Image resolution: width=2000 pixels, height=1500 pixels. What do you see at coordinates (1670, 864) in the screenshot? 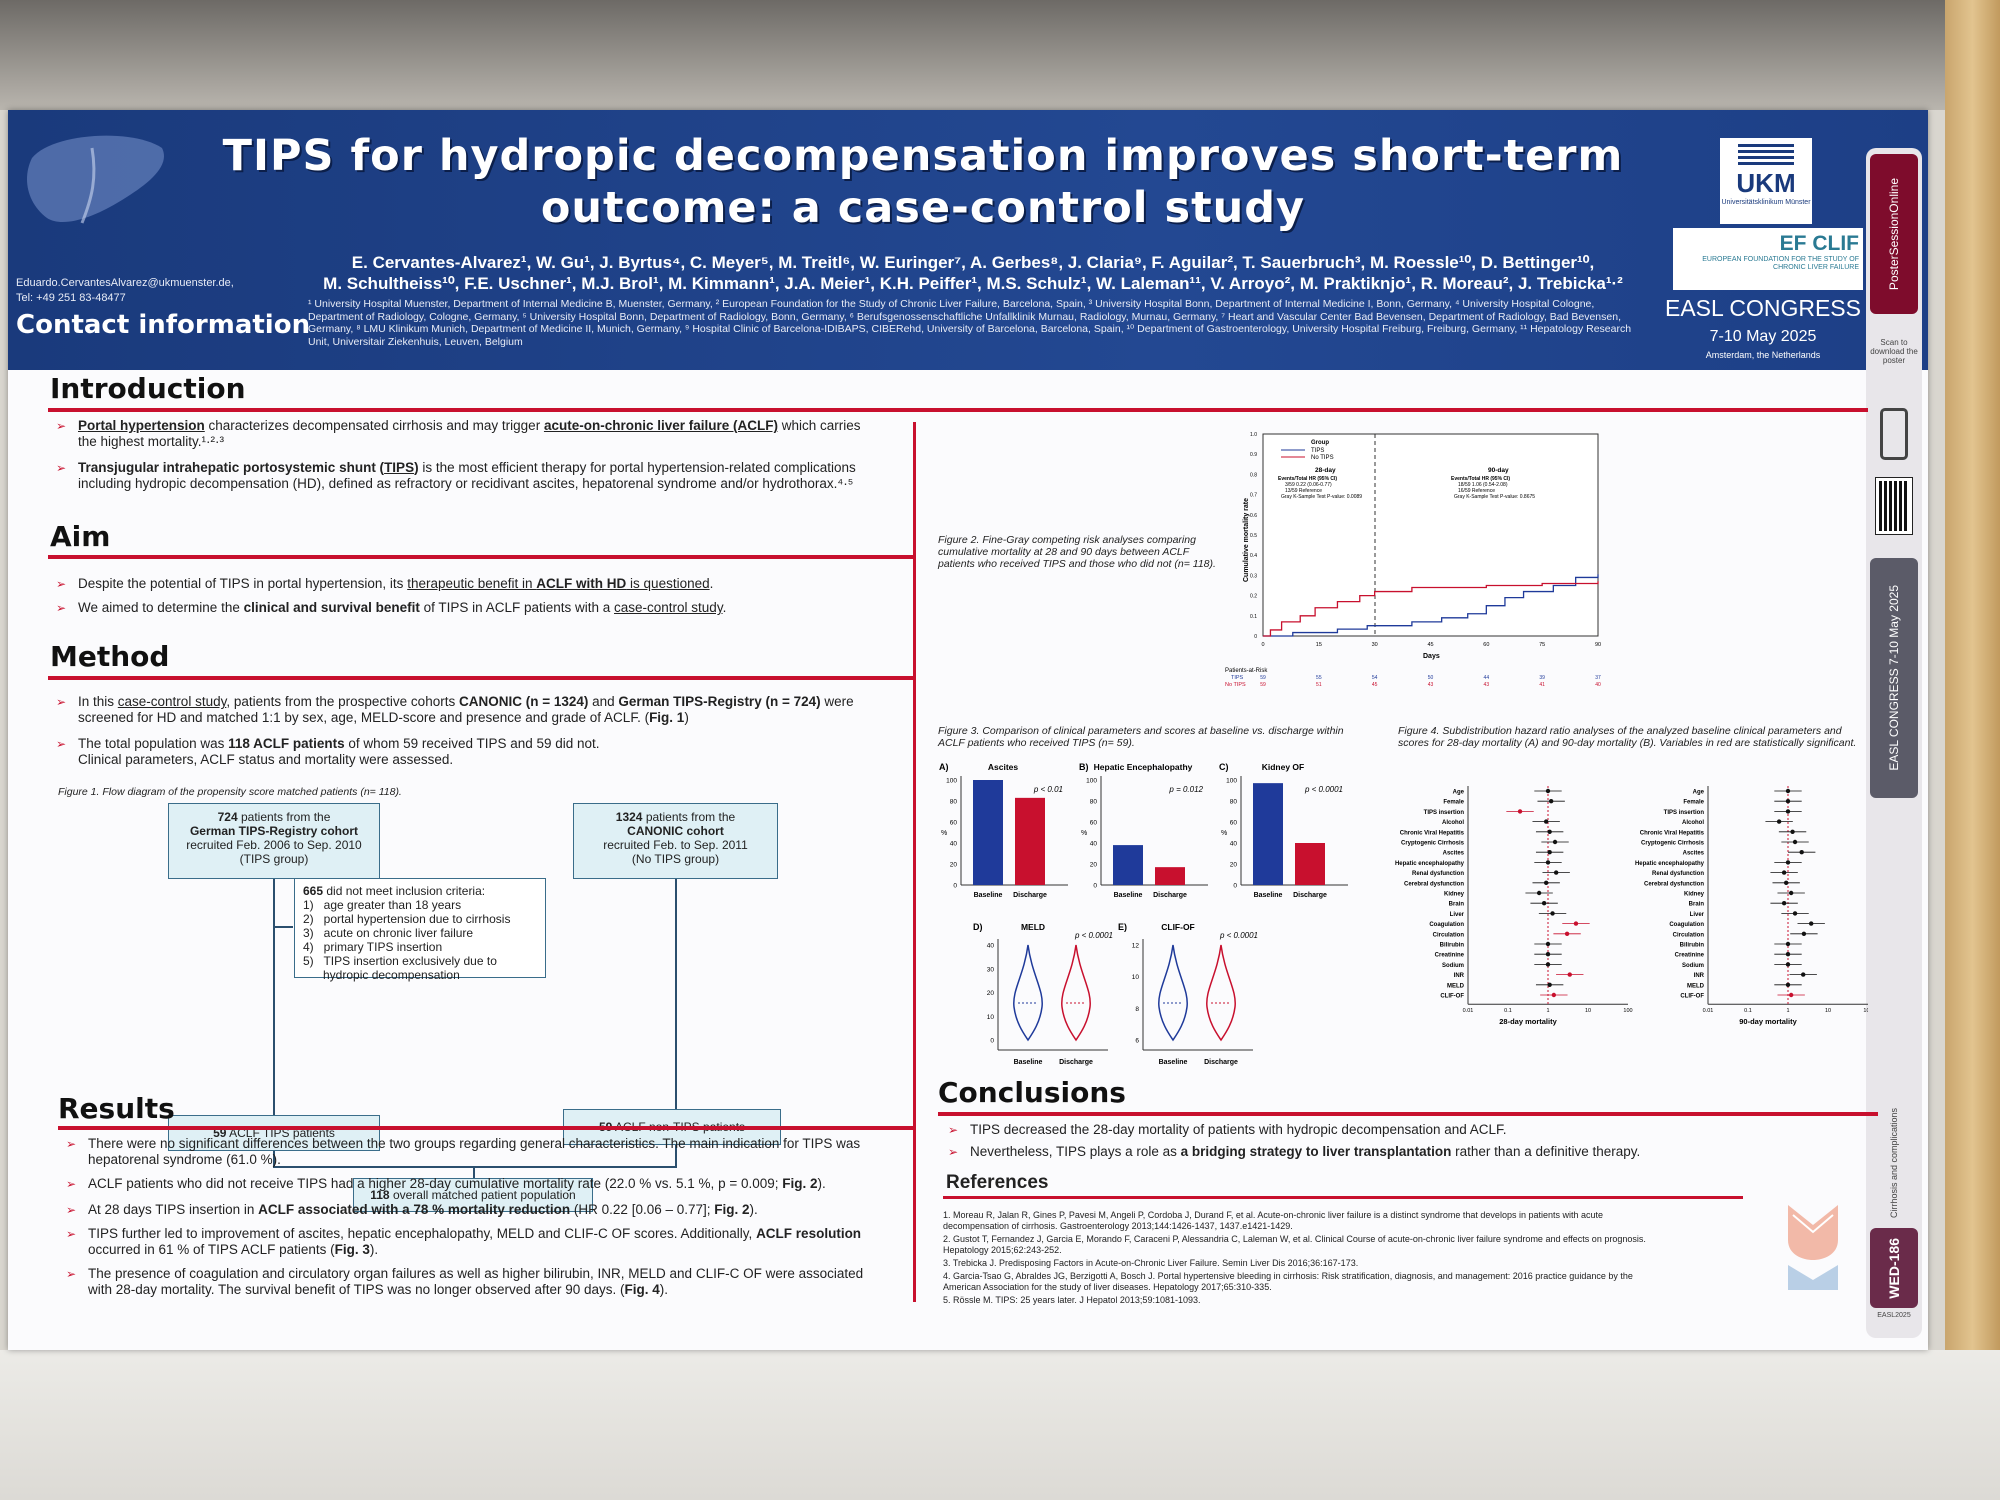
I see `fig4-row-label: Hepatic encephalopathy` at bounding box center [1670, 864].